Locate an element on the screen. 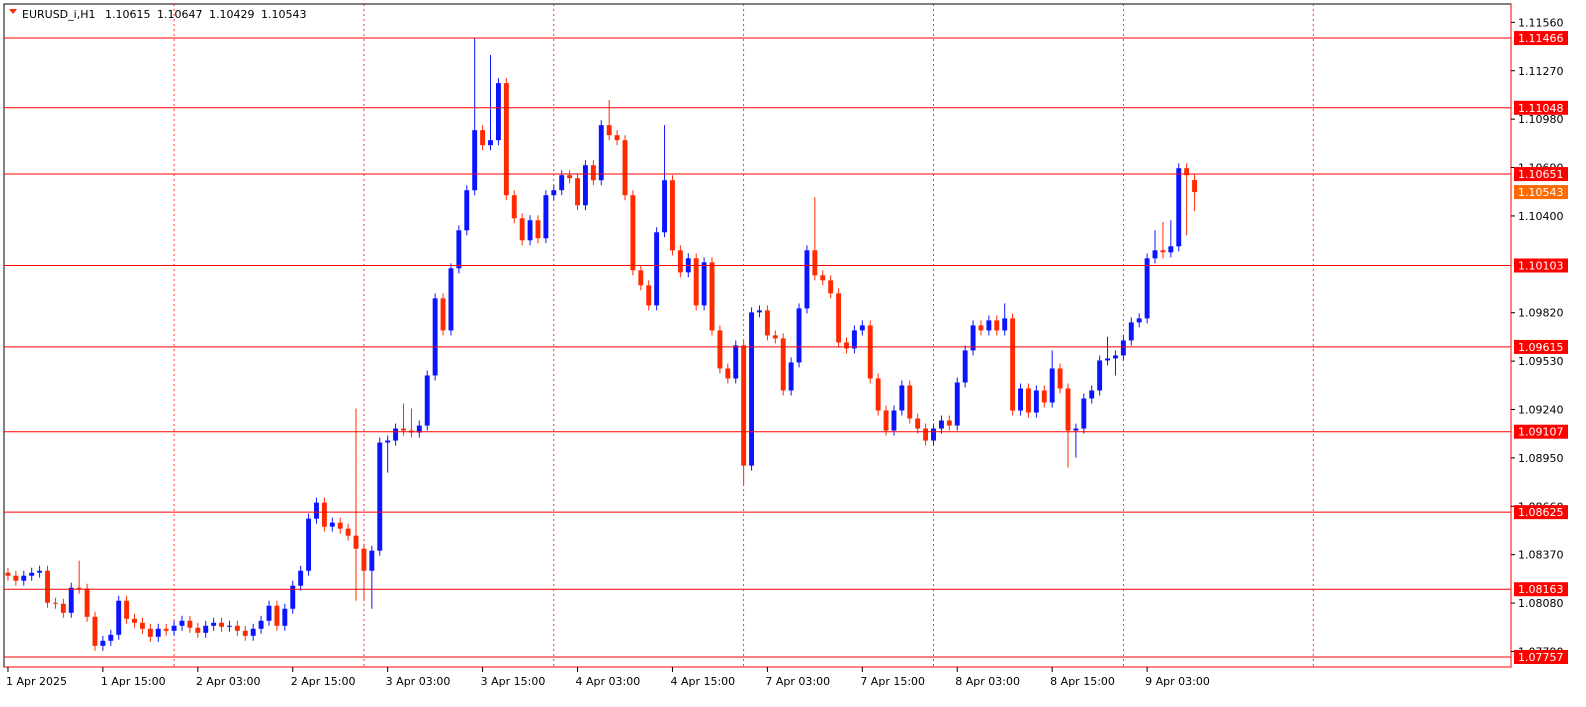 The width and height of the screenshot is (1586, 707). level-label: 1.08625 is located at coordinates (1541, 512).